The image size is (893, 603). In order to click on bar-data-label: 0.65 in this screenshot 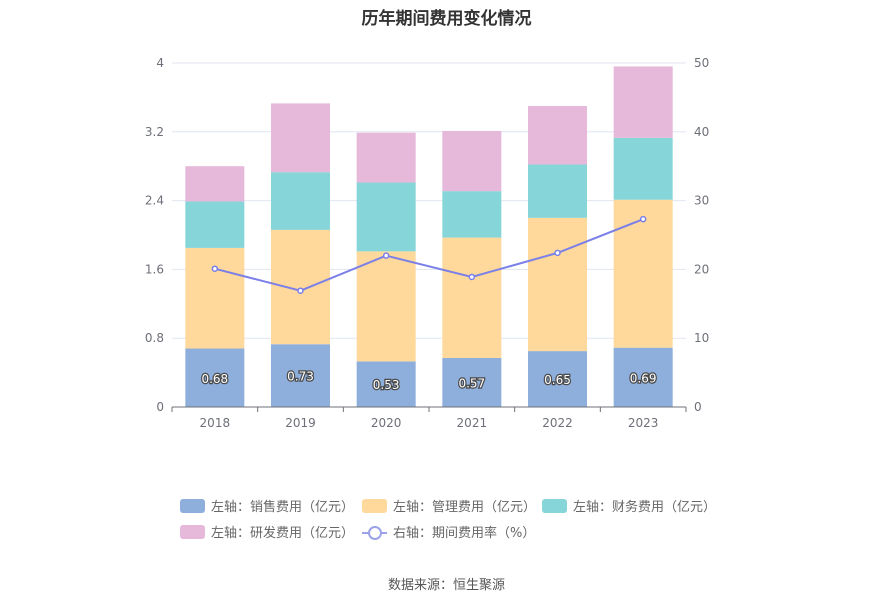, I will do `click(557, 380)`.